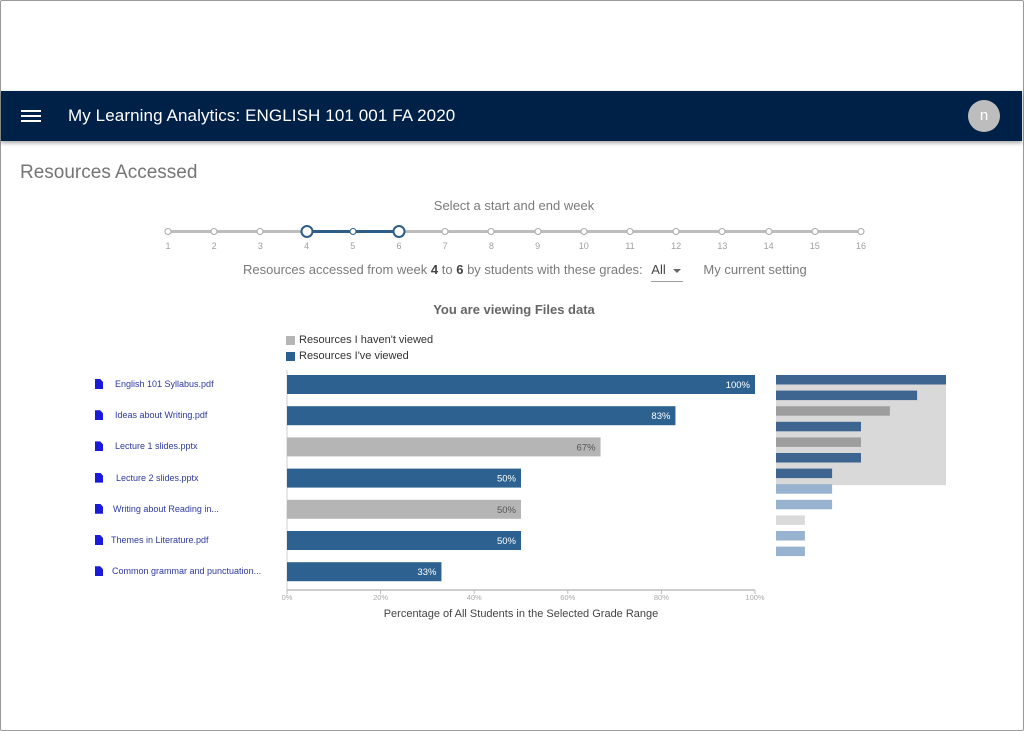 This screenshot has height=731, width=1024. Describe the element at coordinates (667, 272) in the screenshot. I see `grade-select: All` at that location.